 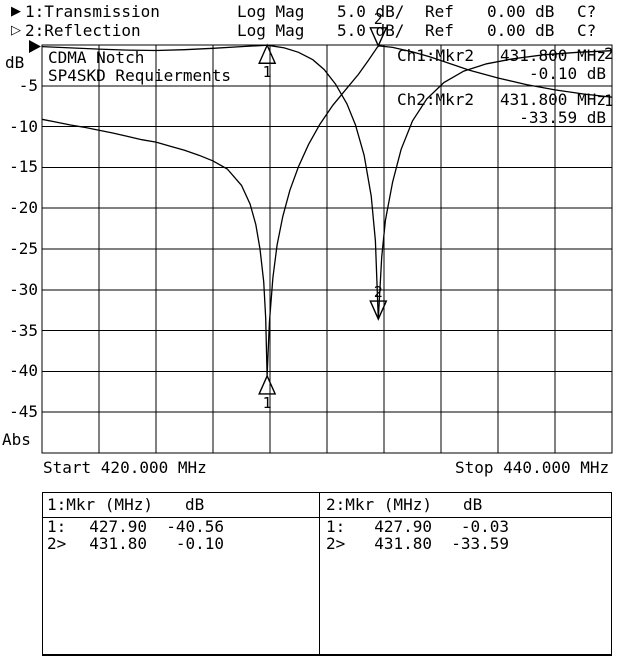 I want to click on y-axis-tick-label: -45, so click(x=23, y=412).